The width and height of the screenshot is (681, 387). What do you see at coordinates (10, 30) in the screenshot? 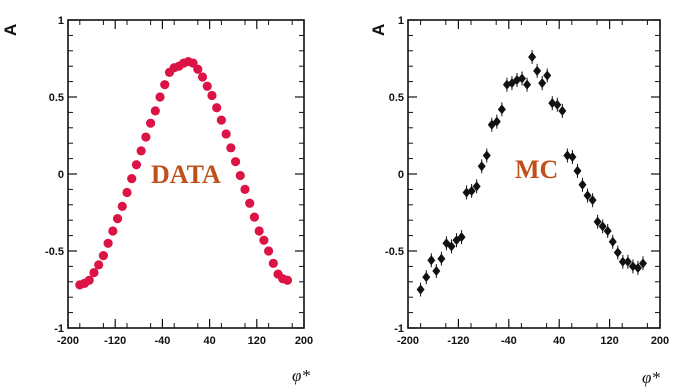
I see `data-ylabel: A` at bounding box center [10, 30].